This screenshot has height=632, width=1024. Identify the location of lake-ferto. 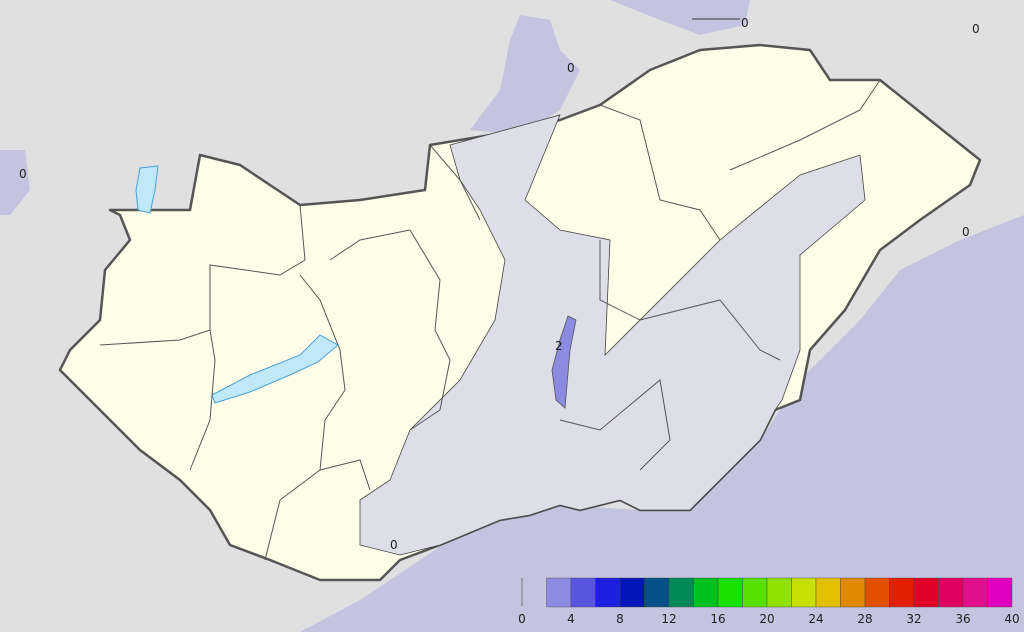
(147, 189).